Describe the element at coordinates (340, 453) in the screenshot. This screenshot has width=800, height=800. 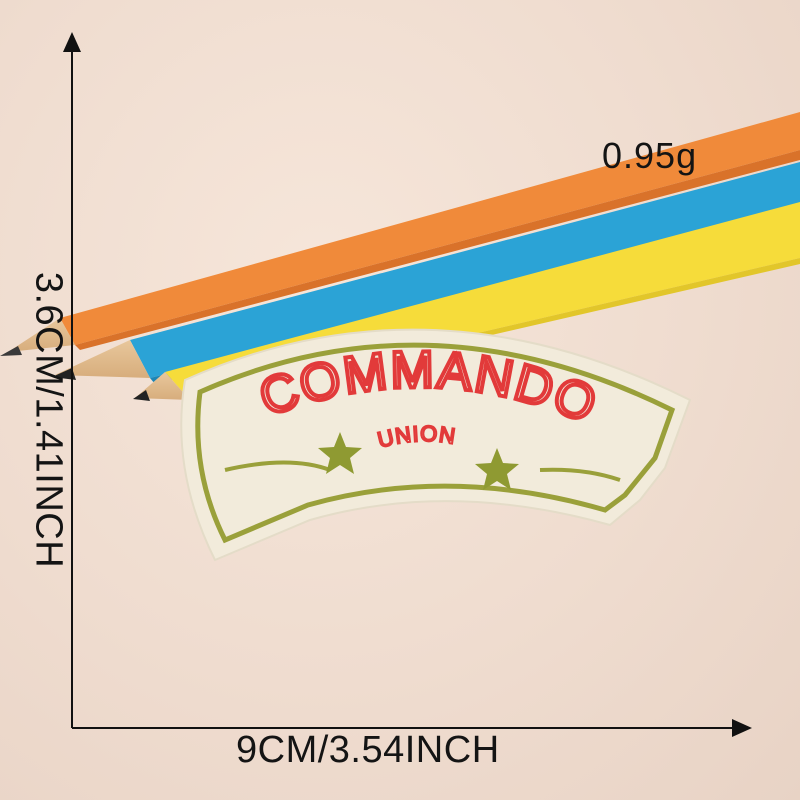
I see `left-star-icon` at that location.